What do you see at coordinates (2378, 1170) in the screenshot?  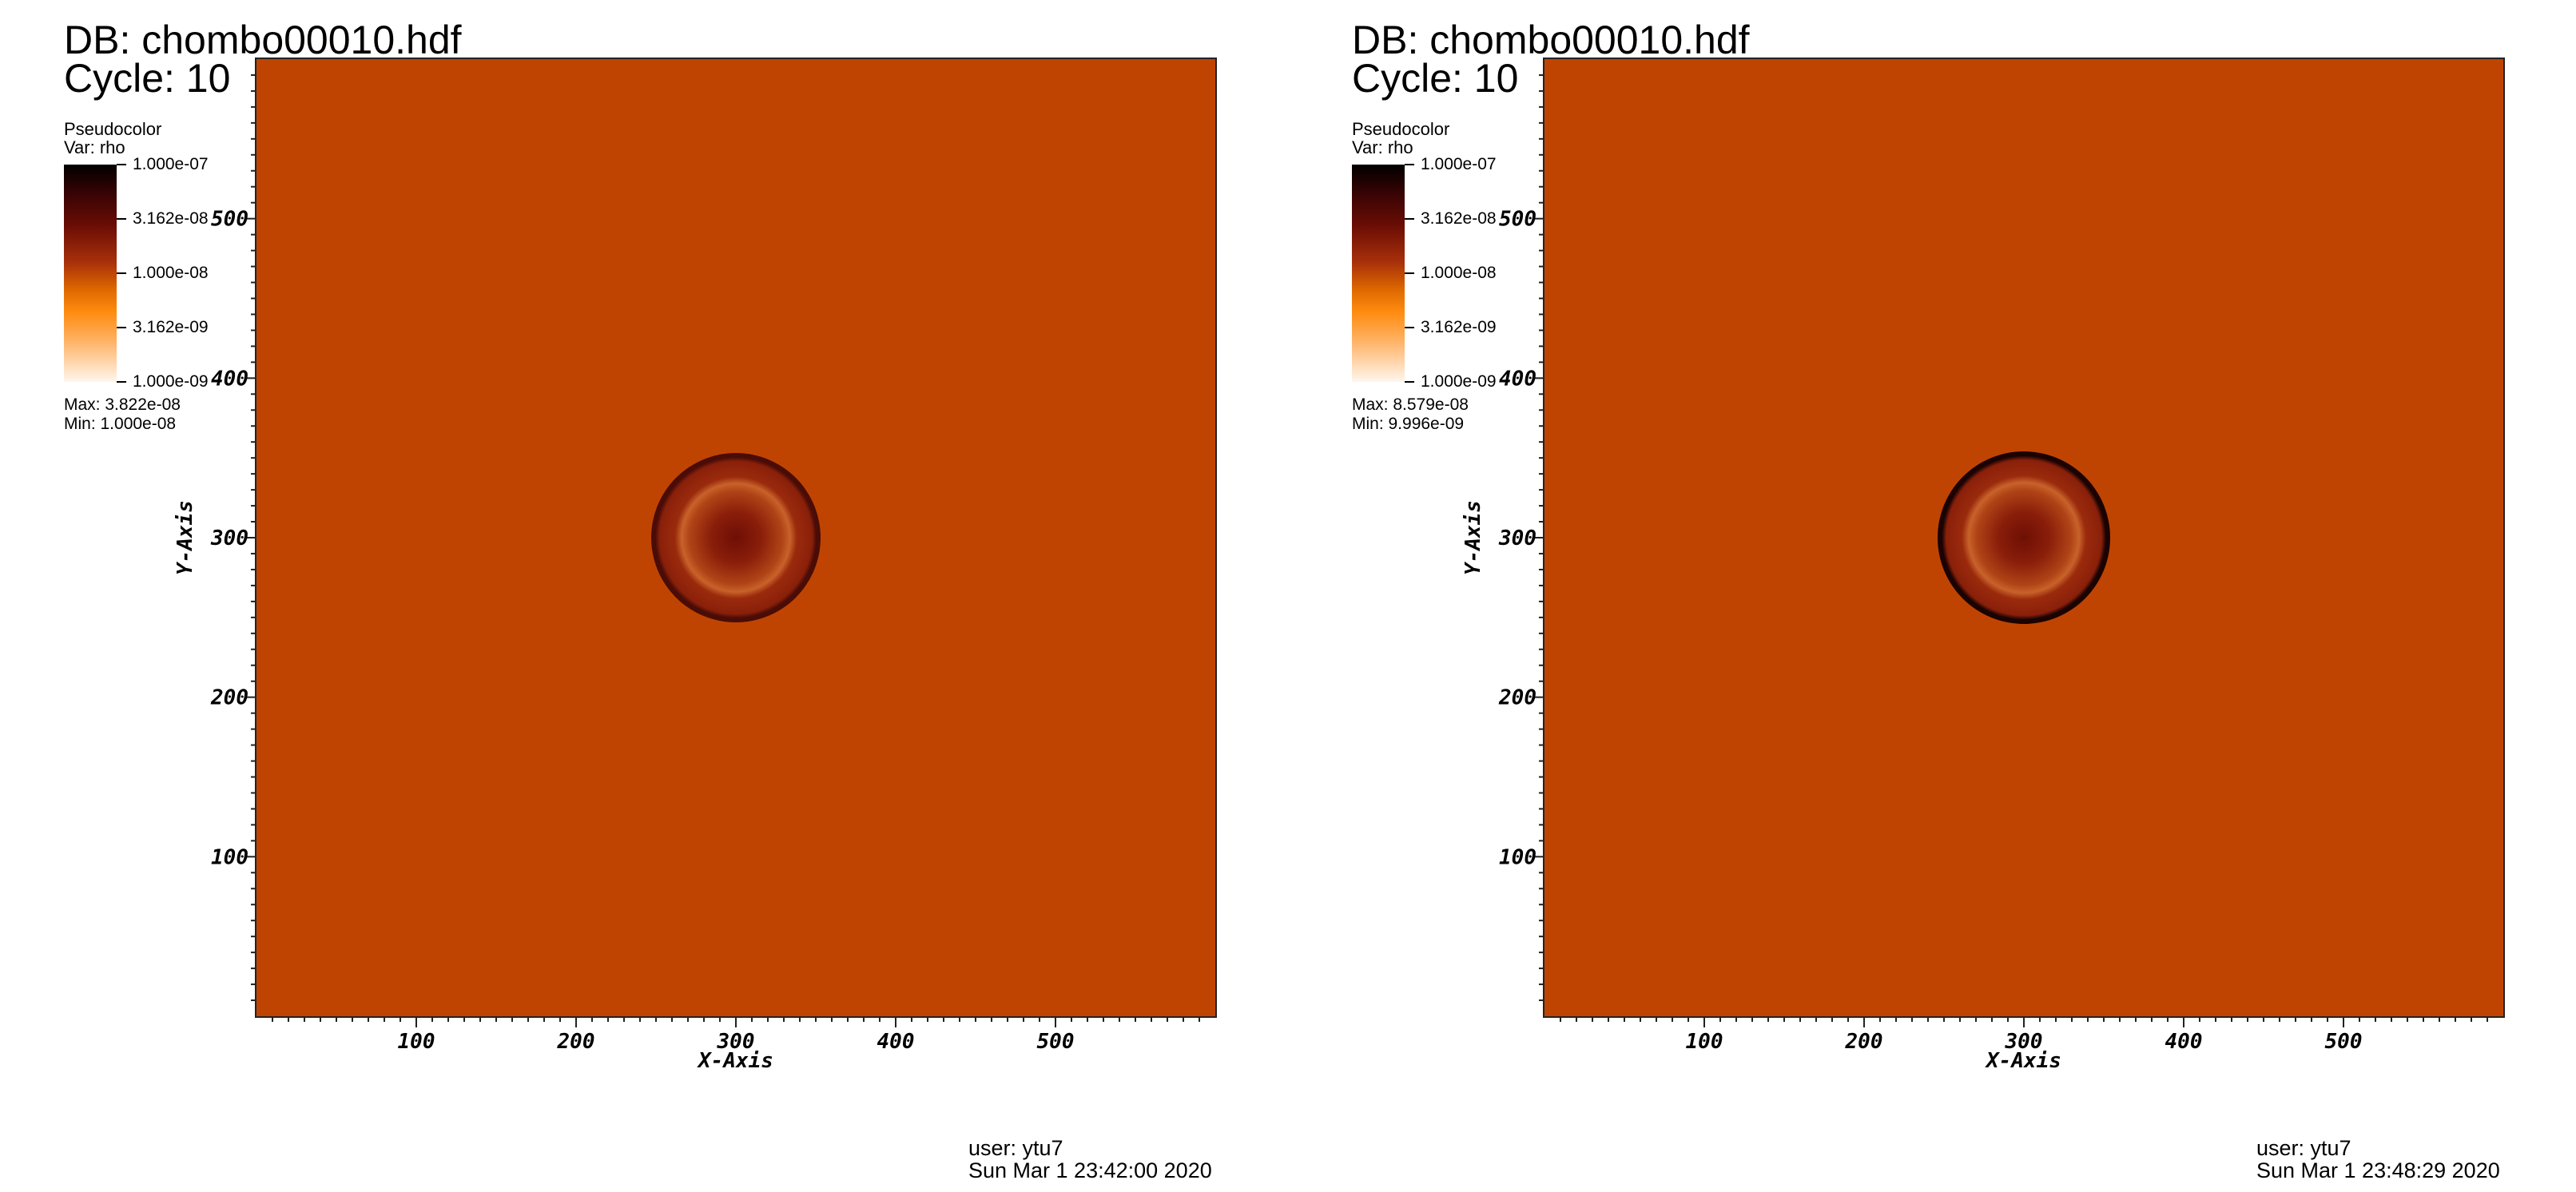 I see `footer-date: Sun Mar 1 23:48:29 2020` at bounding box center [2378, 1170].